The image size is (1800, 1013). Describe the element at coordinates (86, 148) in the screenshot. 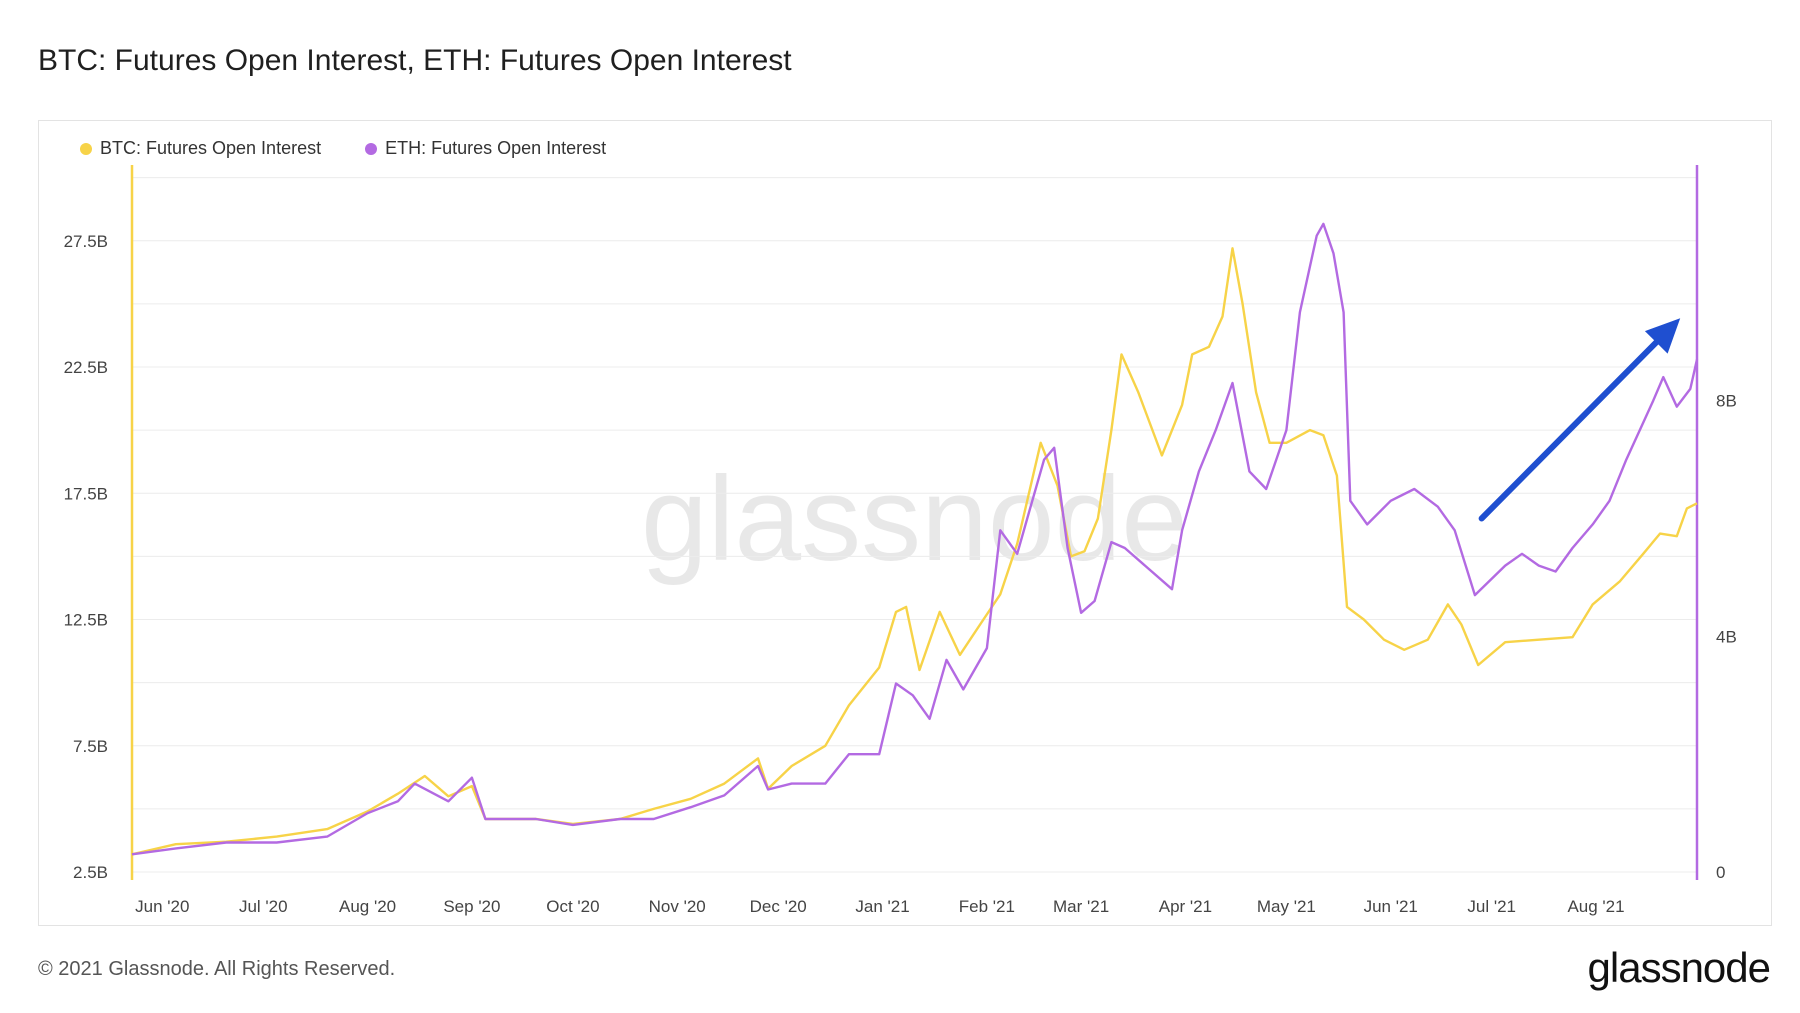

I see `legend-dot-btc` at that location.